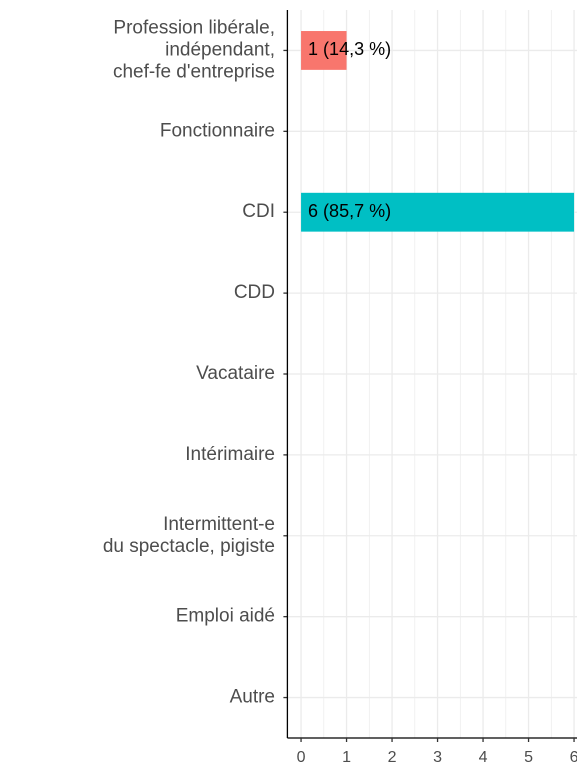 The image size is (577, 774). I want to click on y-tick-label: Emploi aidé, so click(225, 616).